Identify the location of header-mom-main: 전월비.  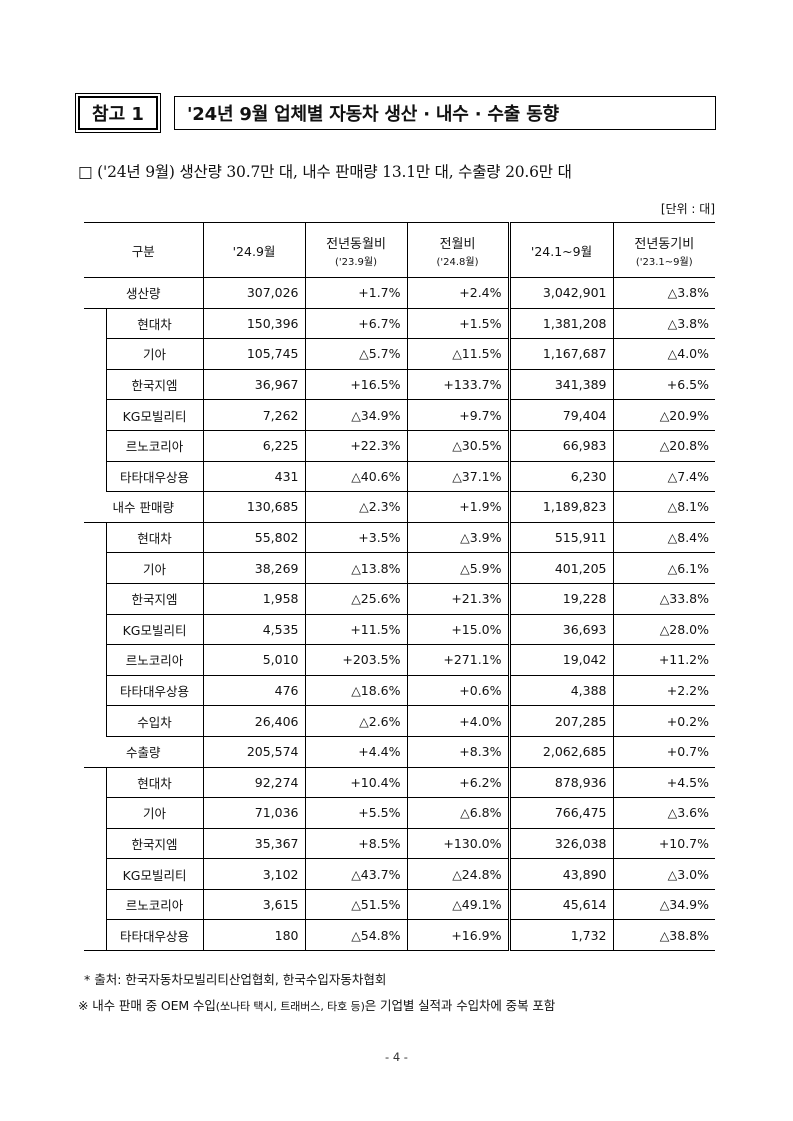
(457, 244).